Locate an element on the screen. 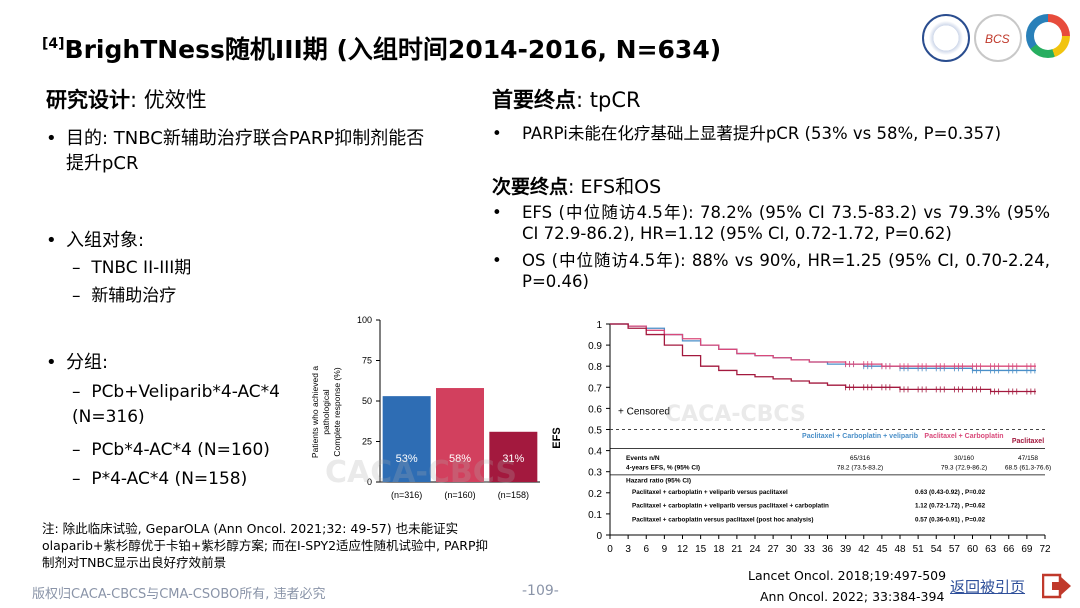 This screenshot has height=608, width=1080. km-x-tick-label: 60 is located at coordinates (973, 549).